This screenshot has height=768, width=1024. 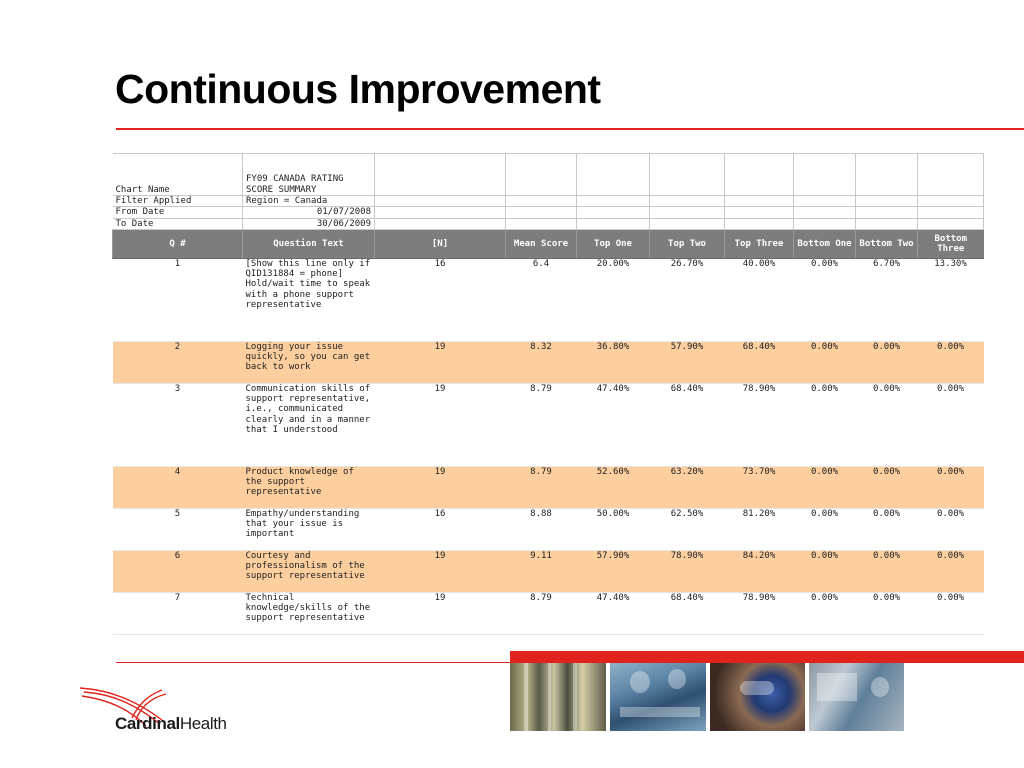 I want to click on value-cell: 7, so click(x=177, y=613).